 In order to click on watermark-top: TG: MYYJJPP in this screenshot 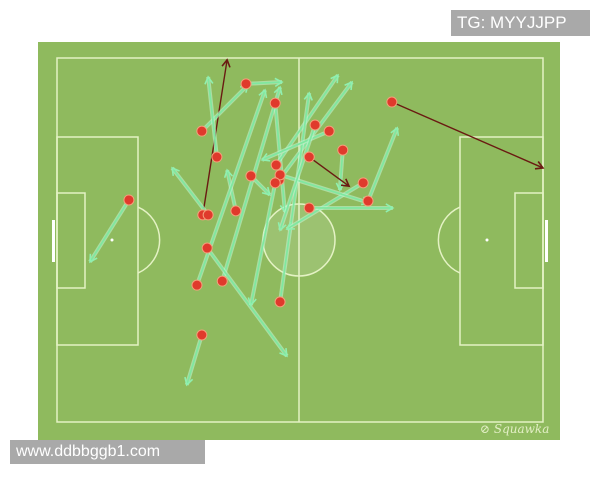, I will do `click(520, 23)`.